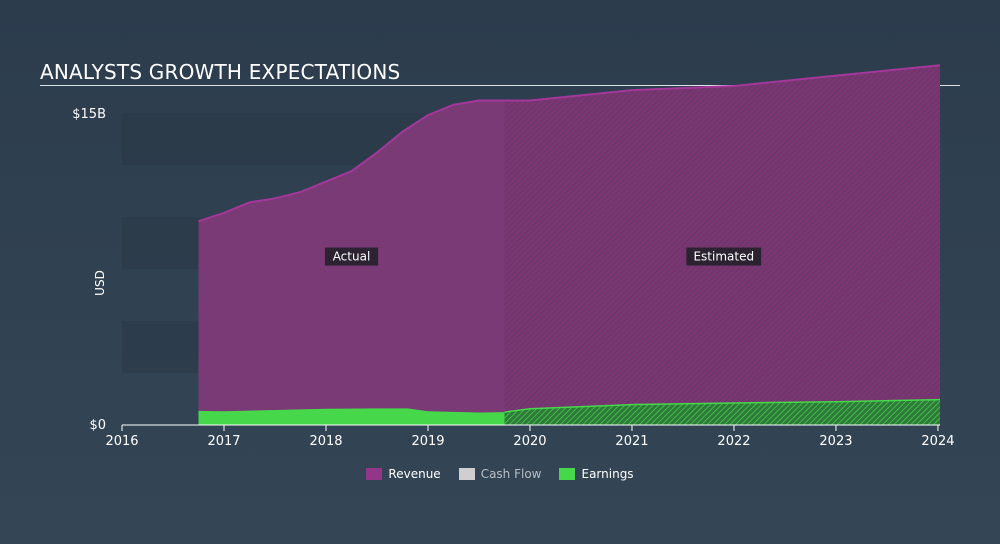  What do you see at coordinates (543, 256) in the screenshot?
I see `annotations: Actual Estimated` at bounding box center [543, 256].